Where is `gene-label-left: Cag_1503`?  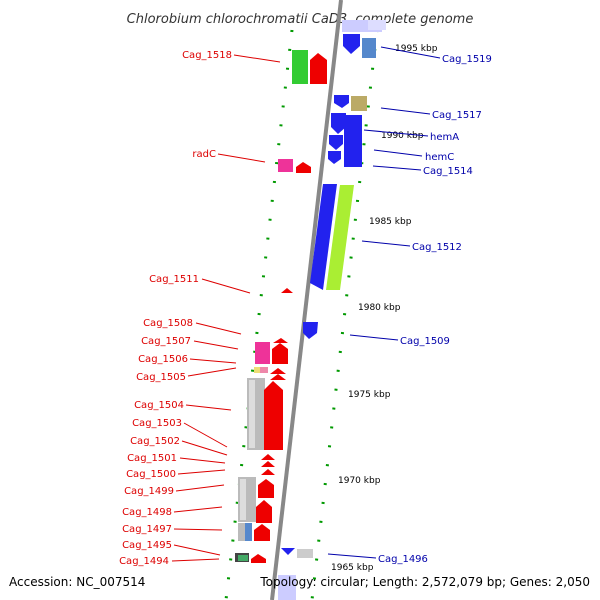
gene-label-left: Cag_1503 is located at coordinates (157, 423).